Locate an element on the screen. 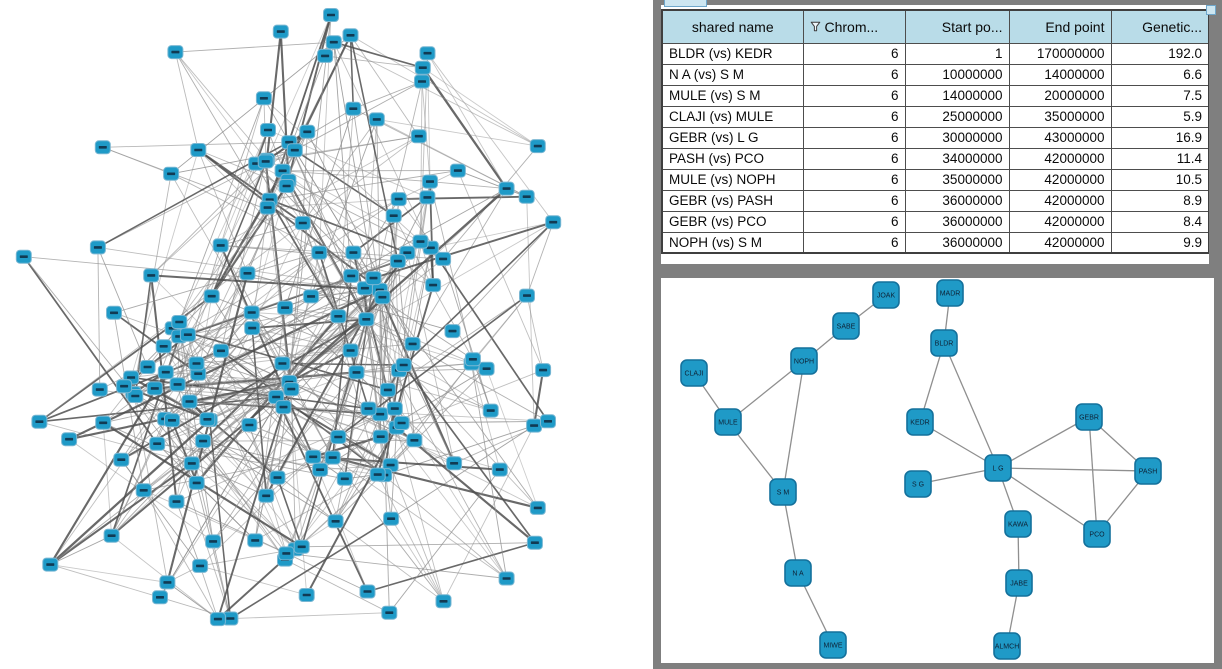 This screenshot has height=669, width=1222. table-cell: 8.4 is located at coordinates (1159, 221).